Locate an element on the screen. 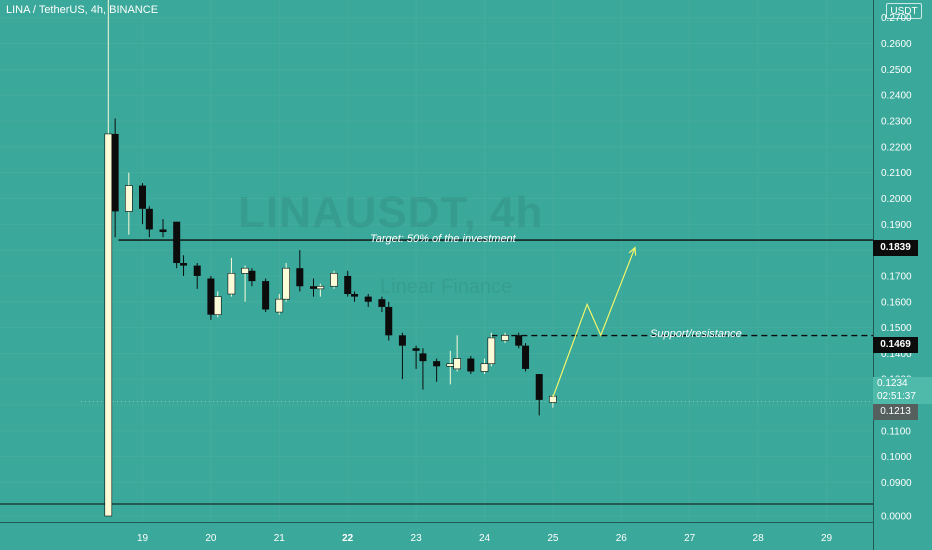 This screenshot has width=932, height=550. symbol-watermark-sub: Linear Finance is located at coordinates (446, 287).